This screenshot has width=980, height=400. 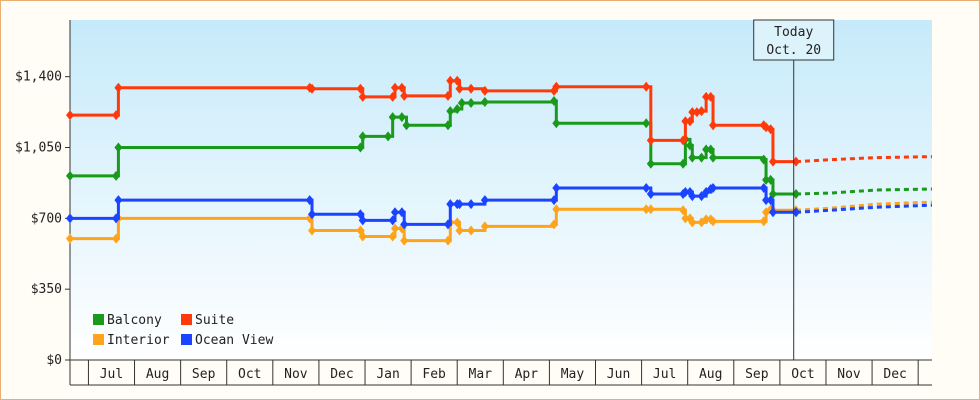 I want to click on x-tick-label: Apr, so click(x=527, y=374).